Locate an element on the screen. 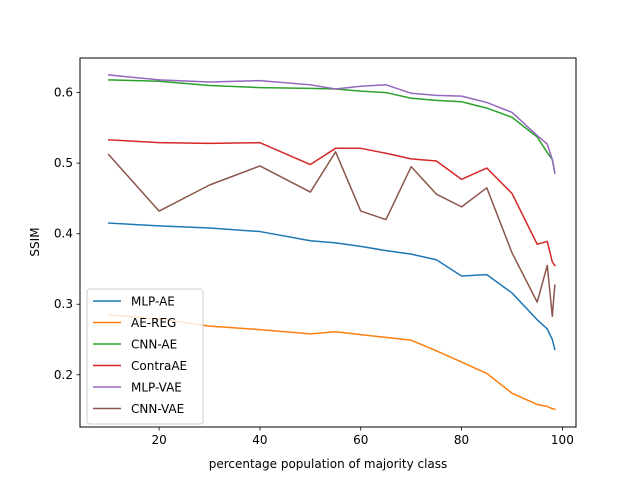 Image resolution: width=640 pixels, height=480 pixels. legend-label-mlp-vae: MLP-VAE is located at coordinates (156, 388).